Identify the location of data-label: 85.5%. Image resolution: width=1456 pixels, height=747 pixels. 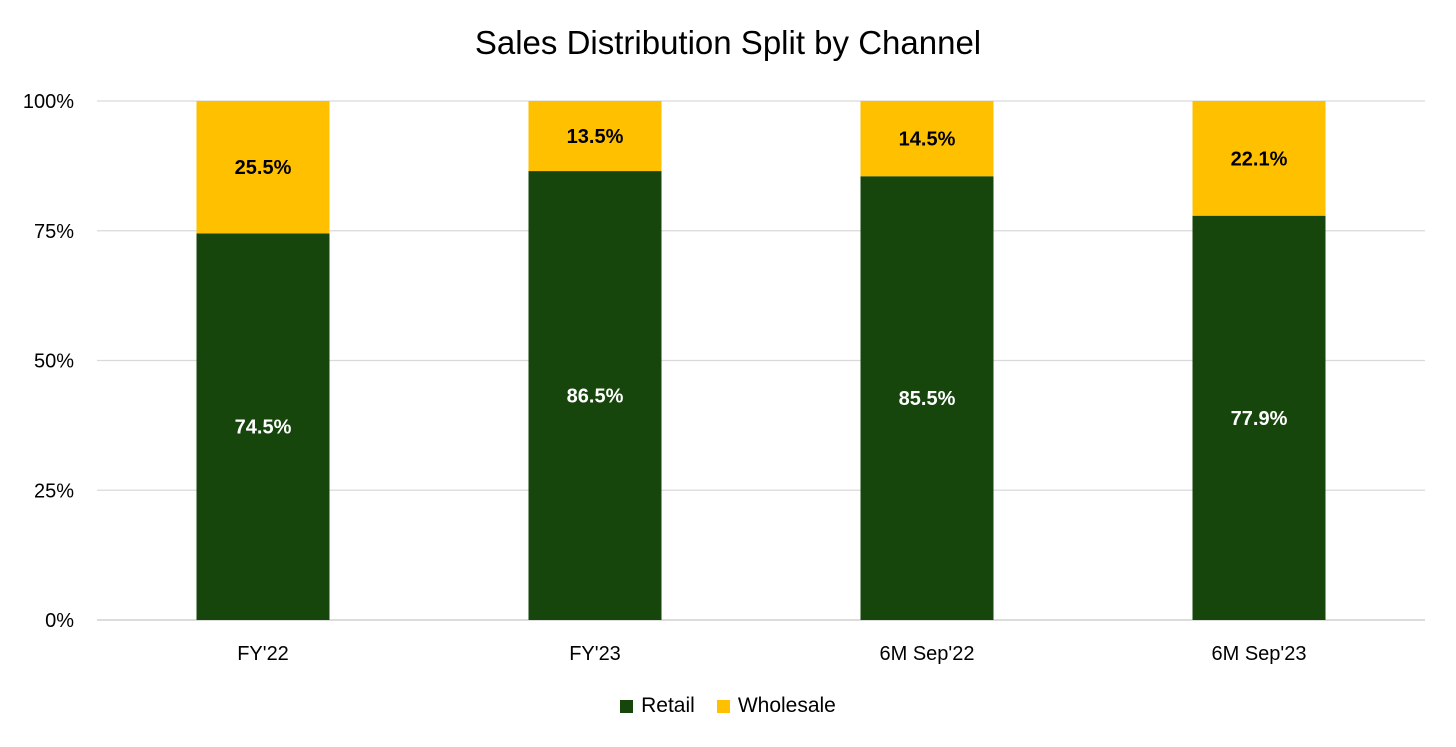
(927, 399).